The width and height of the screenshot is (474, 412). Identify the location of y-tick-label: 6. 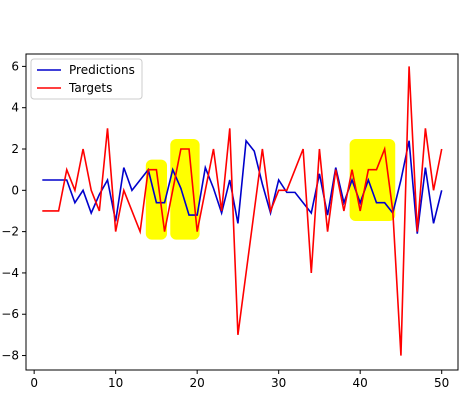
(15, 66).